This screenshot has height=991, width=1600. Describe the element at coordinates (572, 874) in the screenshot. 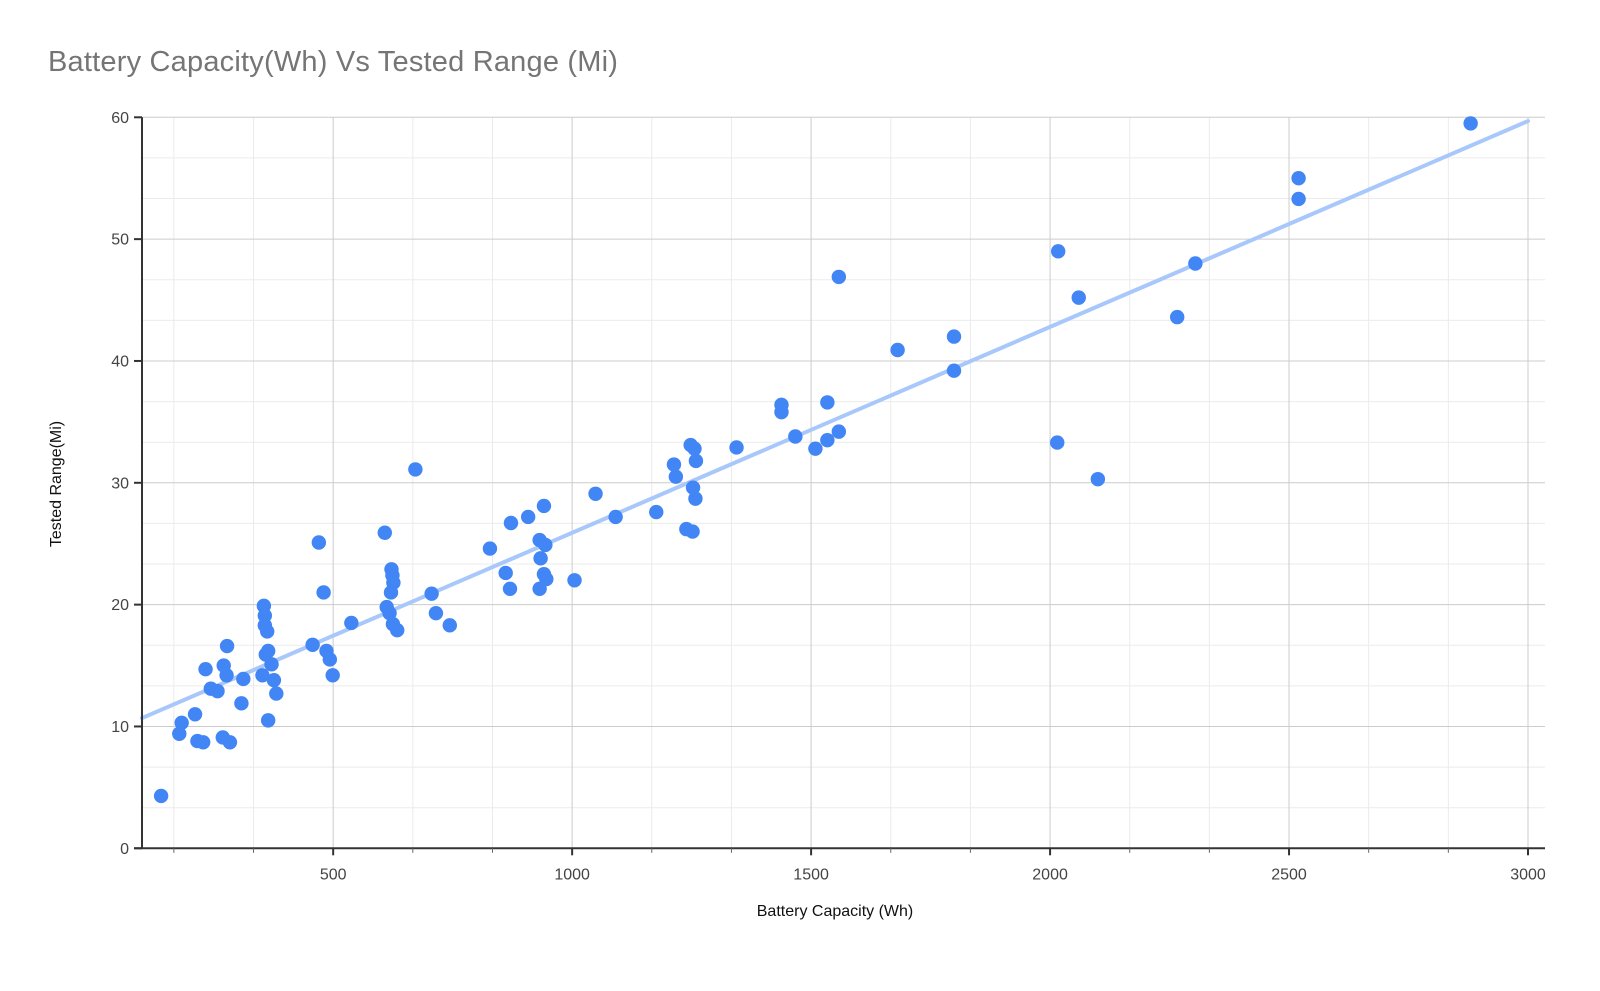

I see `svg-text: 1000` at that location.